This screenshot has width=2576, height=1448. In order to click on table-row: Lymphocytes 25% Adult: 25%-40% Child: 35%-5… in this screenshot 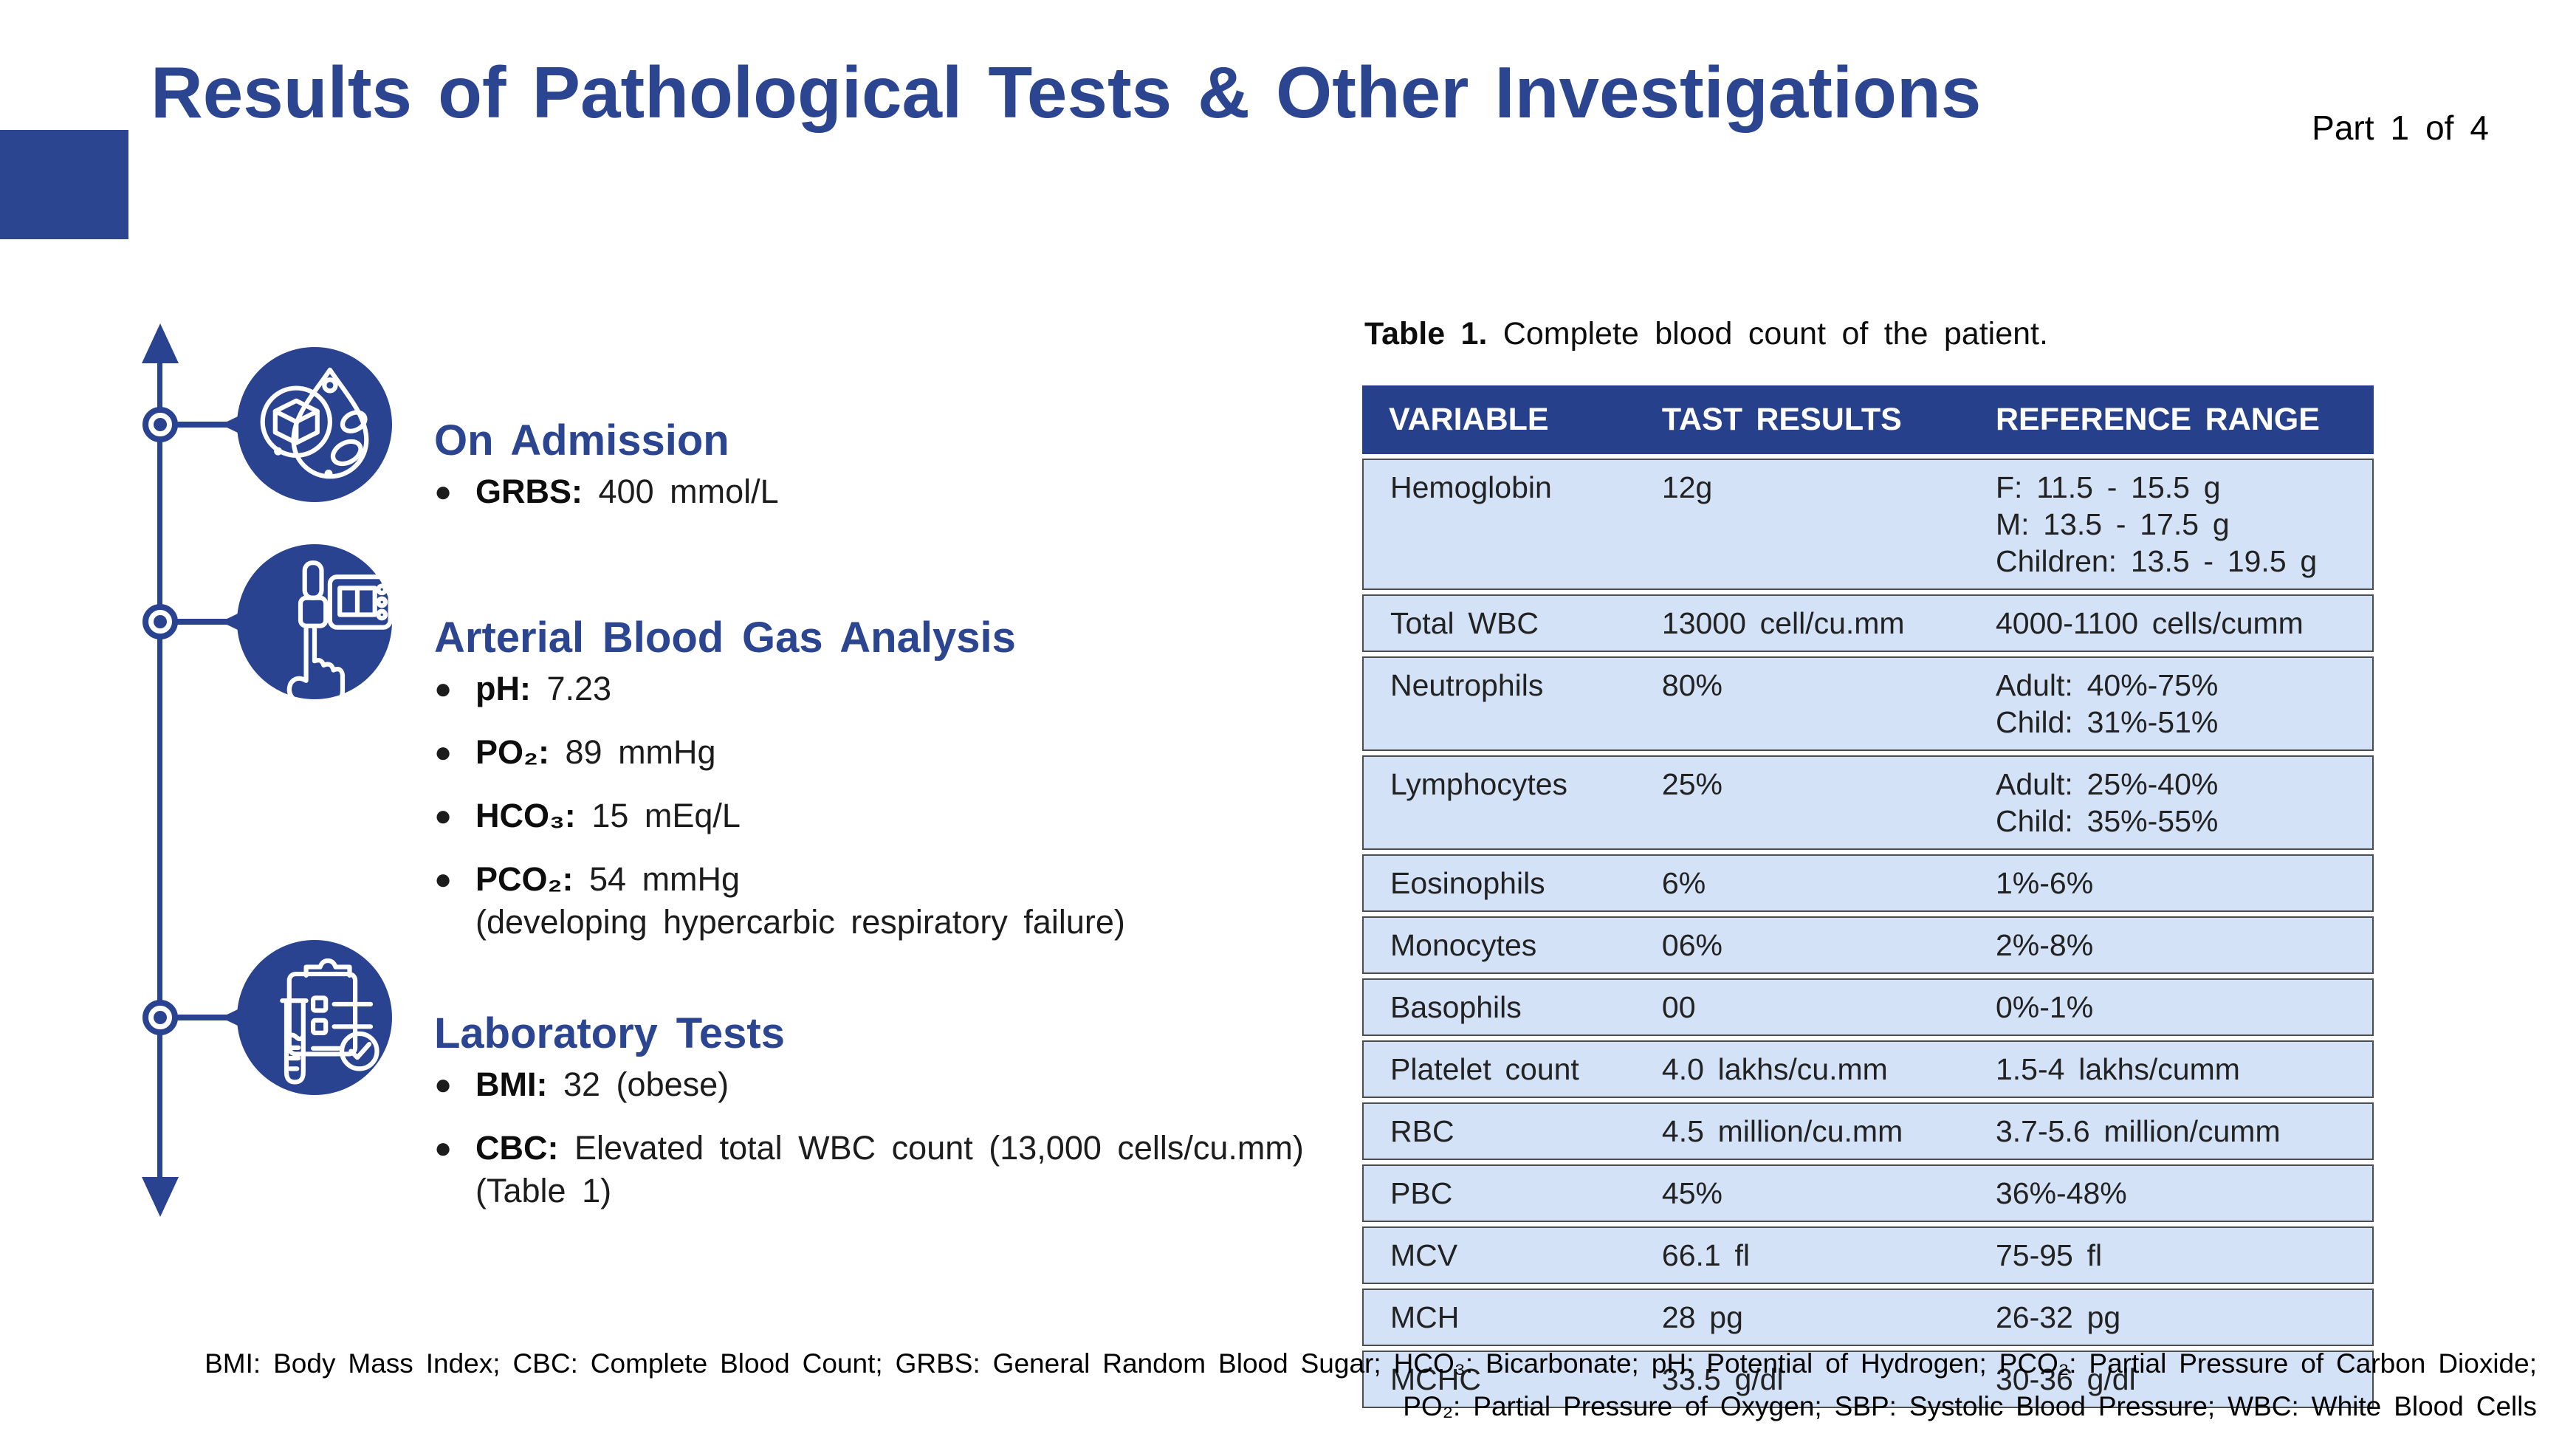, I will do `click(1868, 802)`.